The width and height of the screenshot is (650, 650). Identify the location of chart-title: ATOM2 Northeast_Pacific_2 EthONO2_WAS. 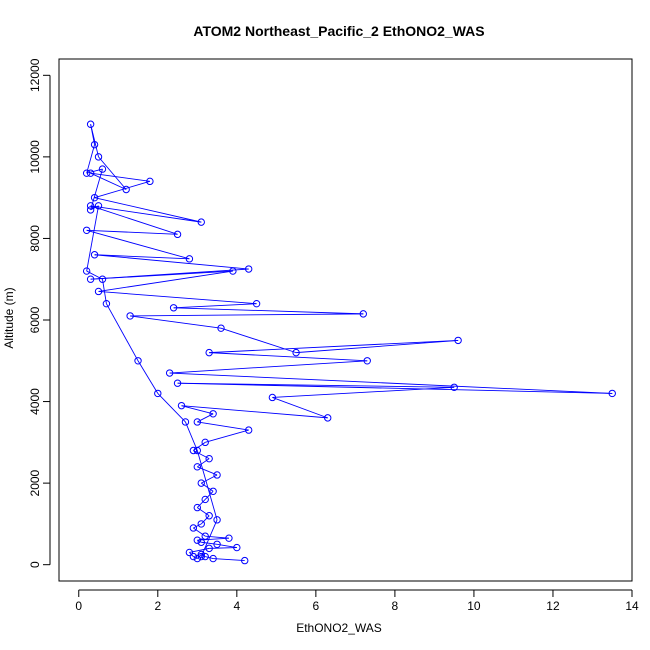
(338, 31).